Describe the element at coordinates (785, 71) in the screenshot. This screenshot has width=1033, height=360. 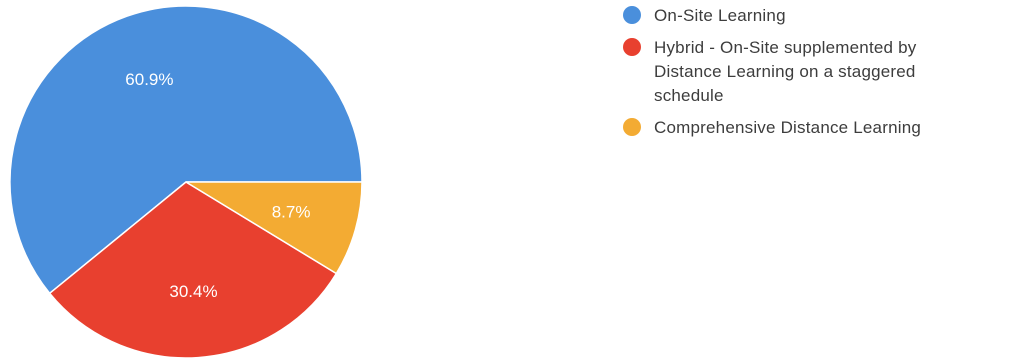
I see `legend-label-1-line-1: Distance Learning on a staggered` at that location.